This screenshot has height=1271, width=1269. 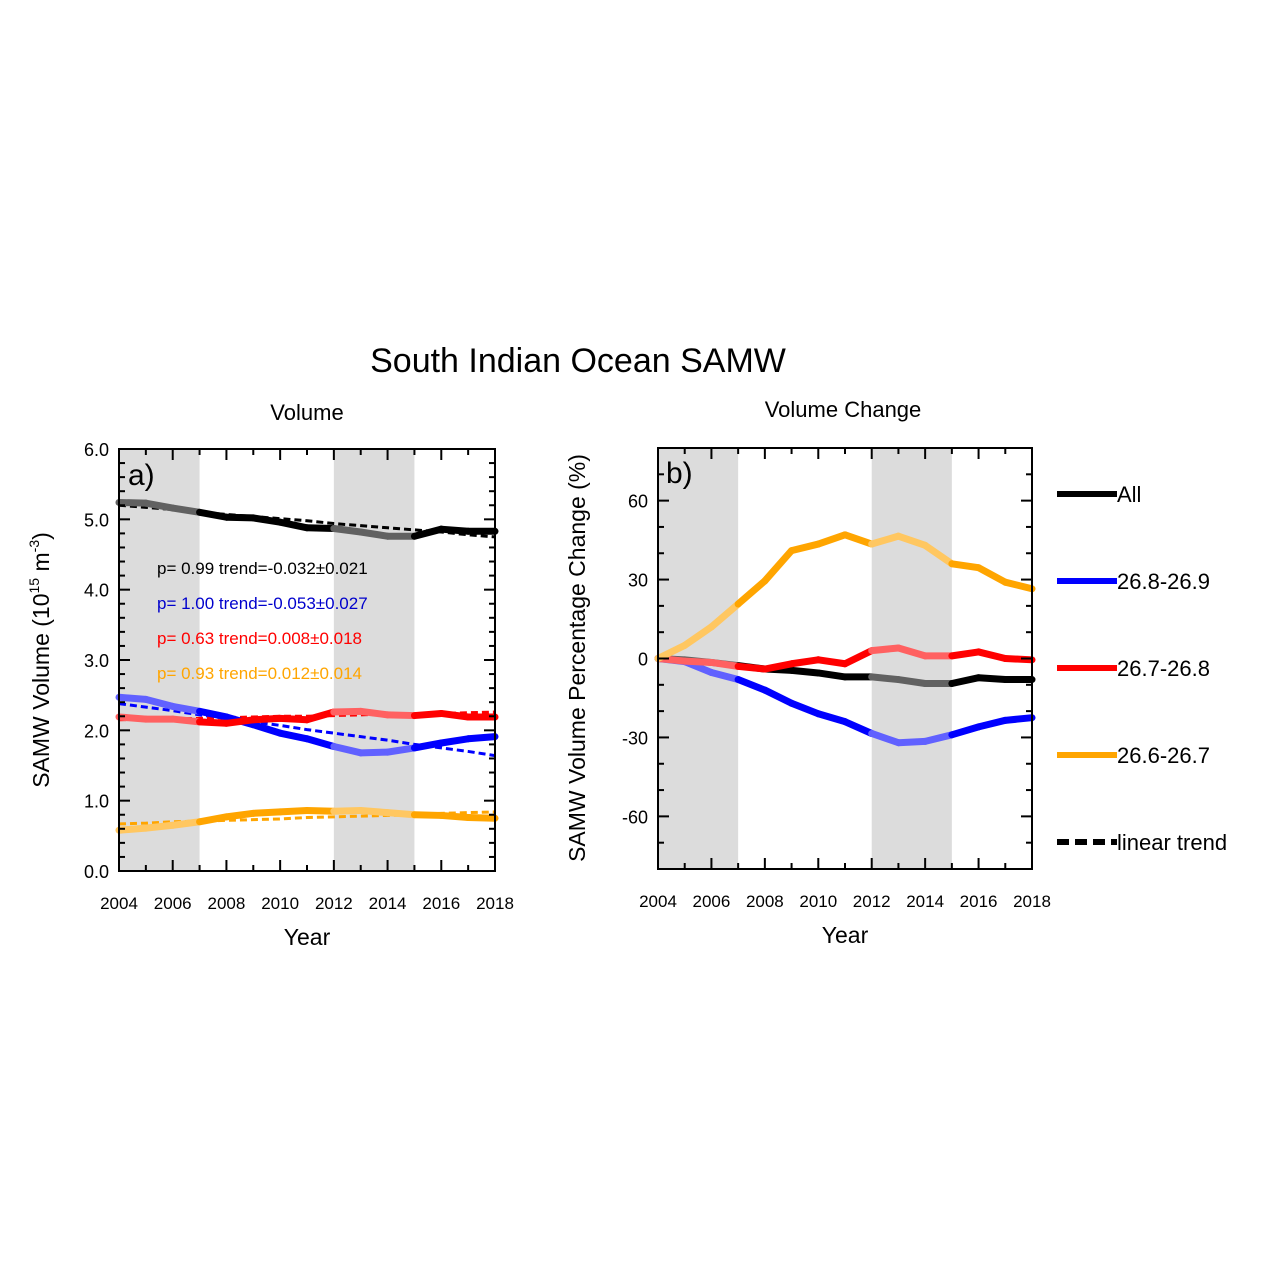 What do you see at coordinates (495, 903) in the screenshot?
I see `x-tick-label: 2018` at bounding box center [495, 903].